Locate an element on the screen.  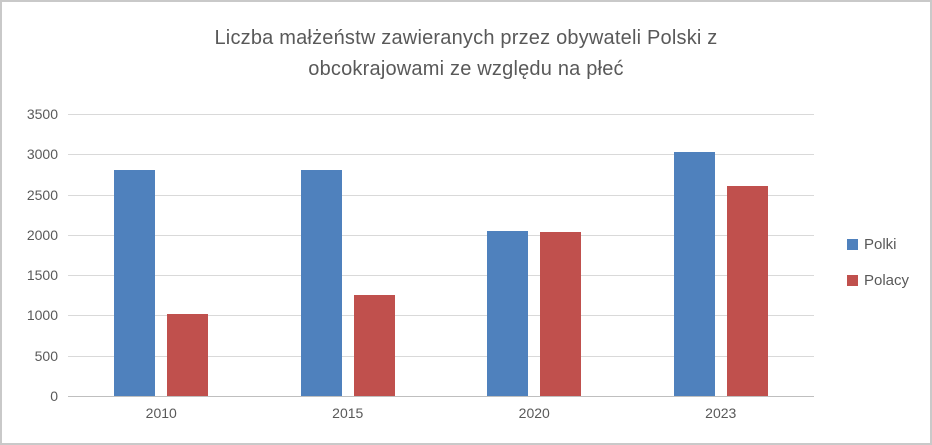
legend-item-polacy: Polacy is located at coordinates (878, 280).